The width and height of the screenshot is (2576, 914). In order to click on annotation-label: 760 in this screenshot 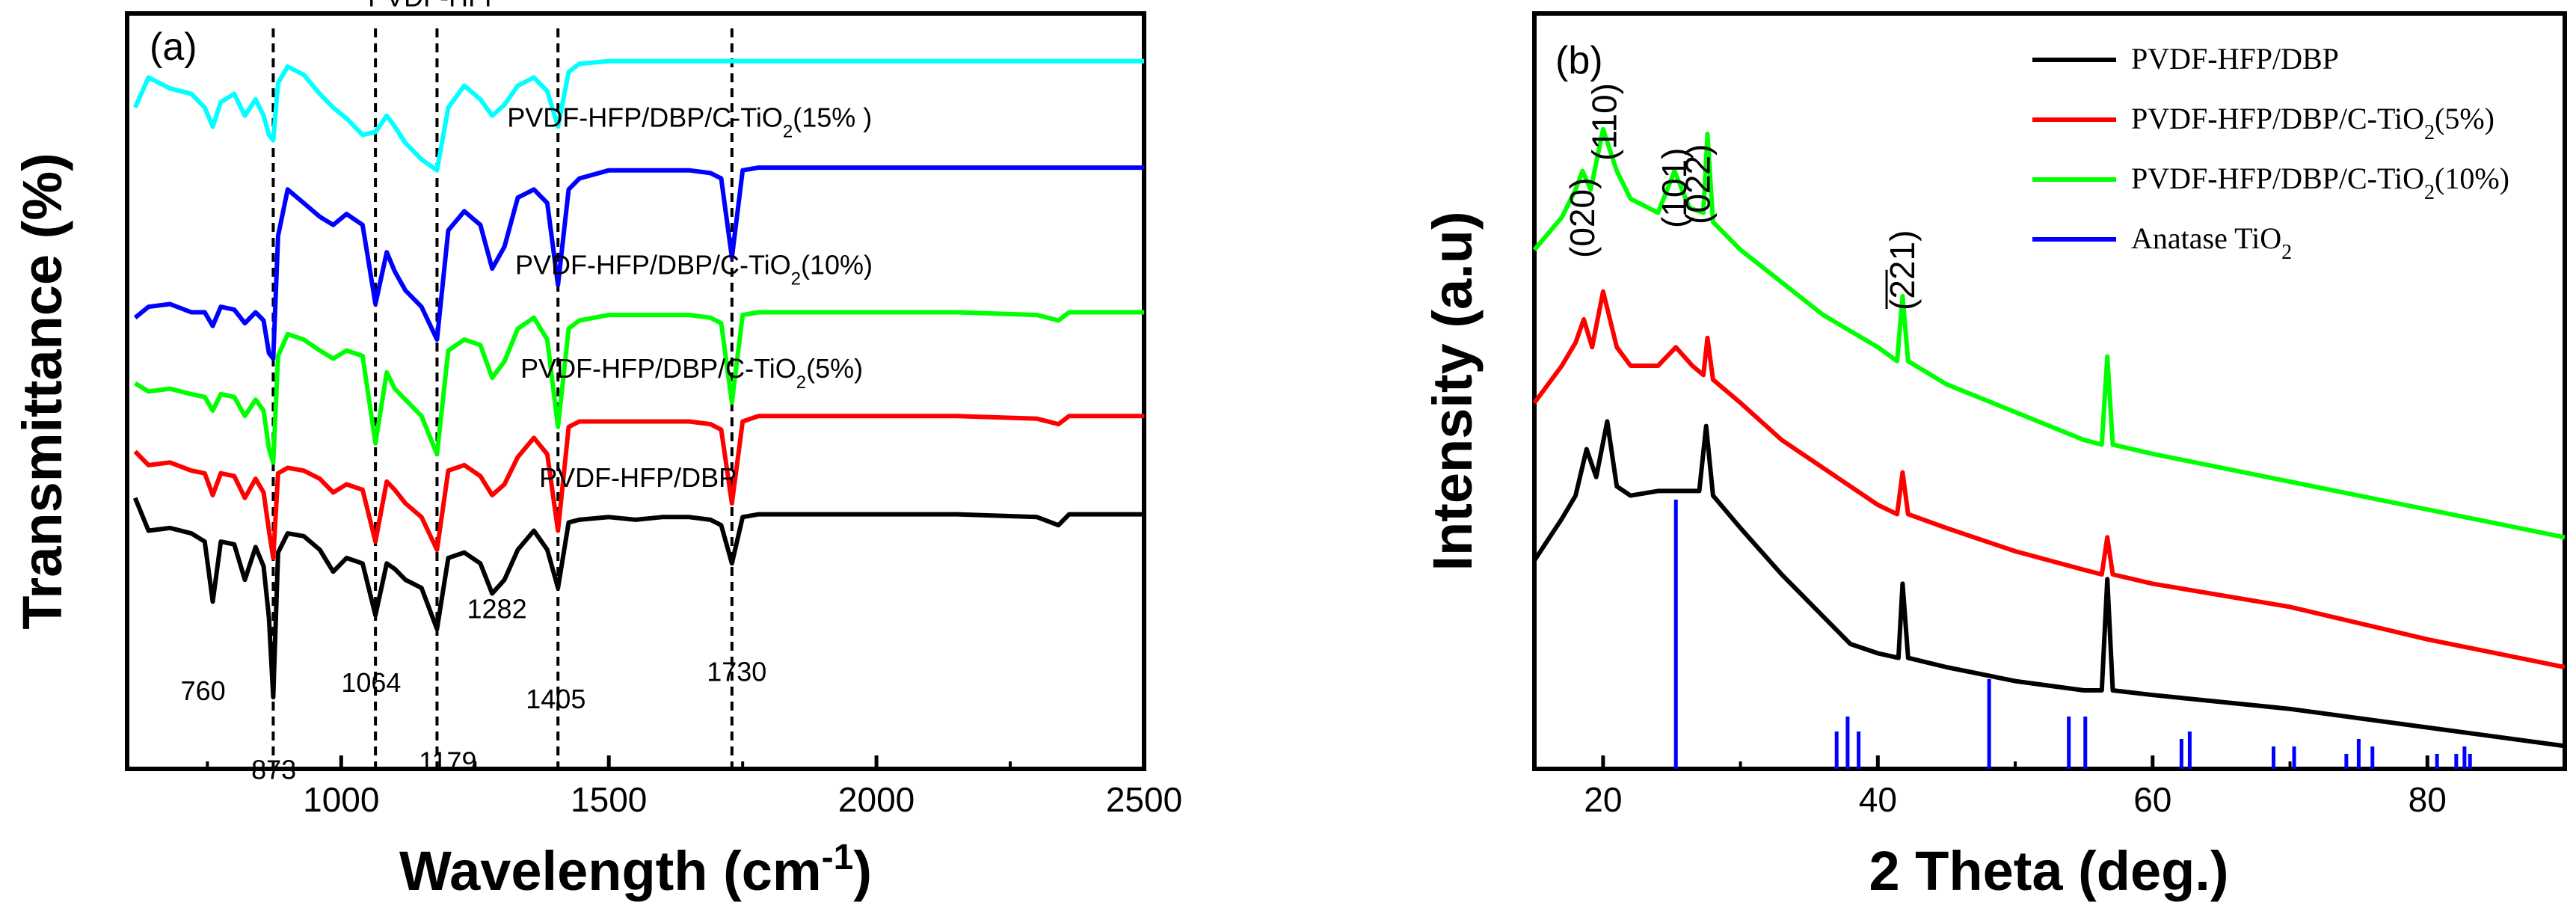, I will do `click(203, 690)`.